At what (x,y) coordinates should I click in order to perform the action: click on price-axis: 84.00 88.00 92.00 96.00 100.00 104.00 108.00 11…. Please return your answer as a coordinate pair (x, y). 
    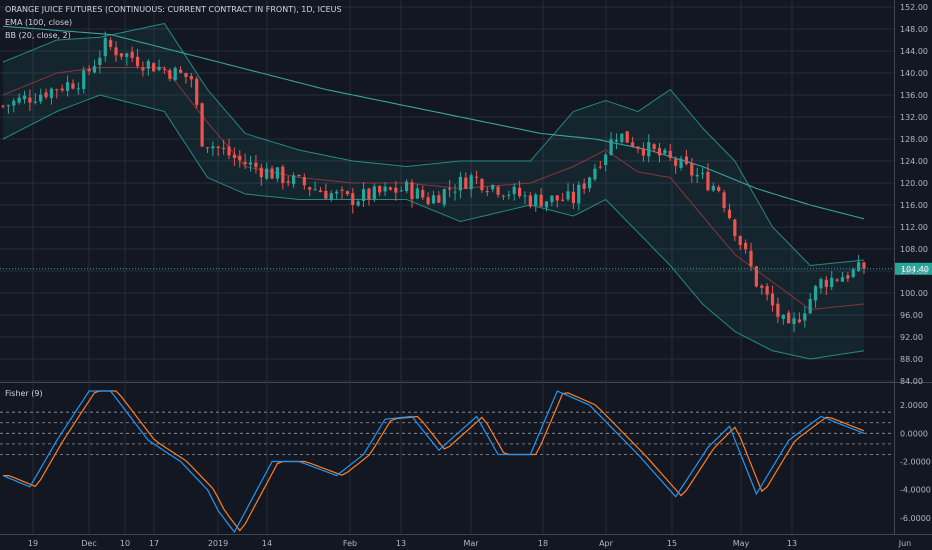
    Looking at the image, I should click on (914, 194).